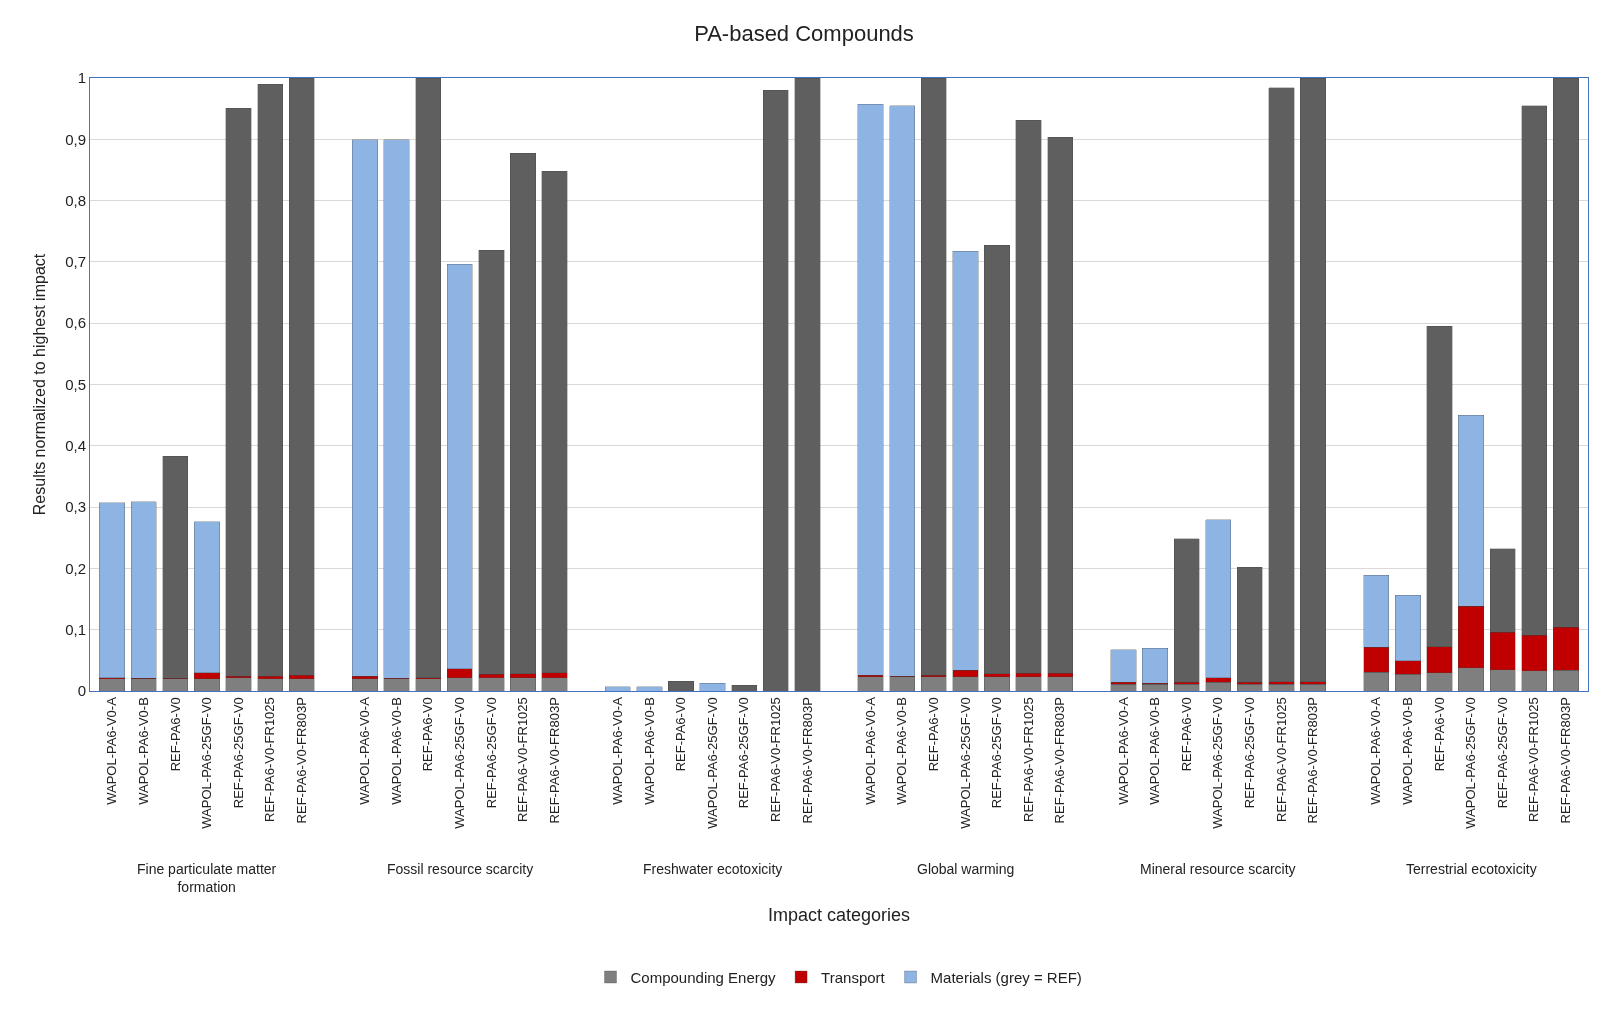  Describe the element at coordinates (1006, 977) in the screenshot. I see `legend-label: Materials (grey = REF)` at that location.